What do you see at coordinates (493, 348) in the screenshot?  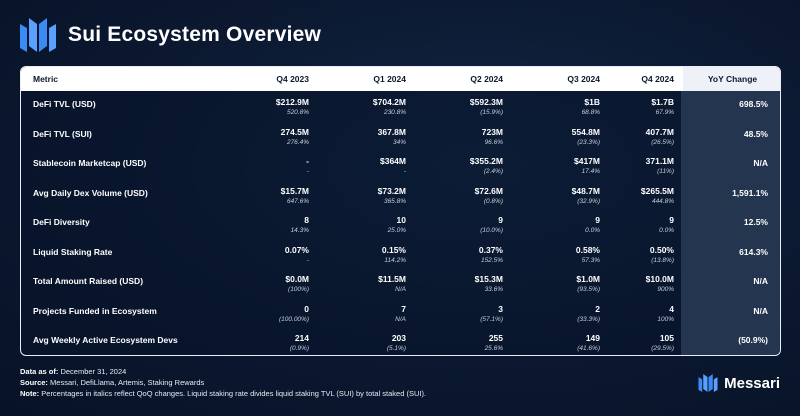 I see `qoq-change: 25.6%` at bounding box center [493, 348].